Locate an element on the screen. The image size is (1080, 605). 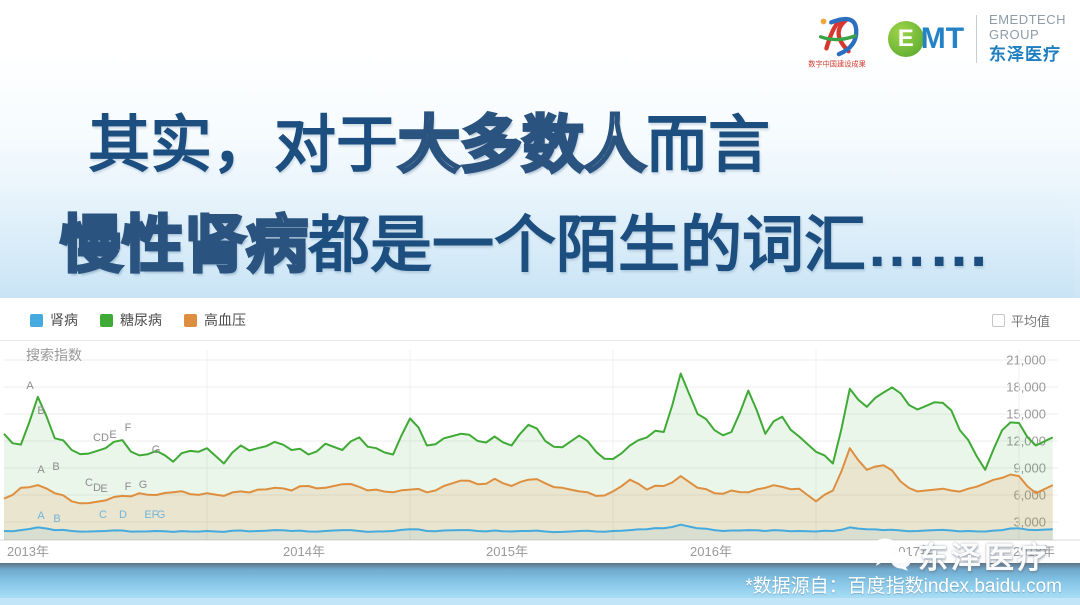
svg-text: 18,000 is located at coordinates (1026, 387).